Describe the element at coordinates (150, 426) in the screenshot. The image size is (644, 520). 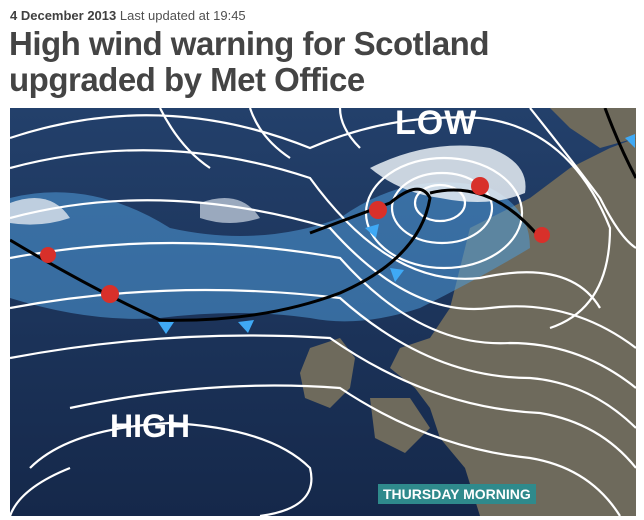
I see `high-pressure-label: HIGH` at that location.